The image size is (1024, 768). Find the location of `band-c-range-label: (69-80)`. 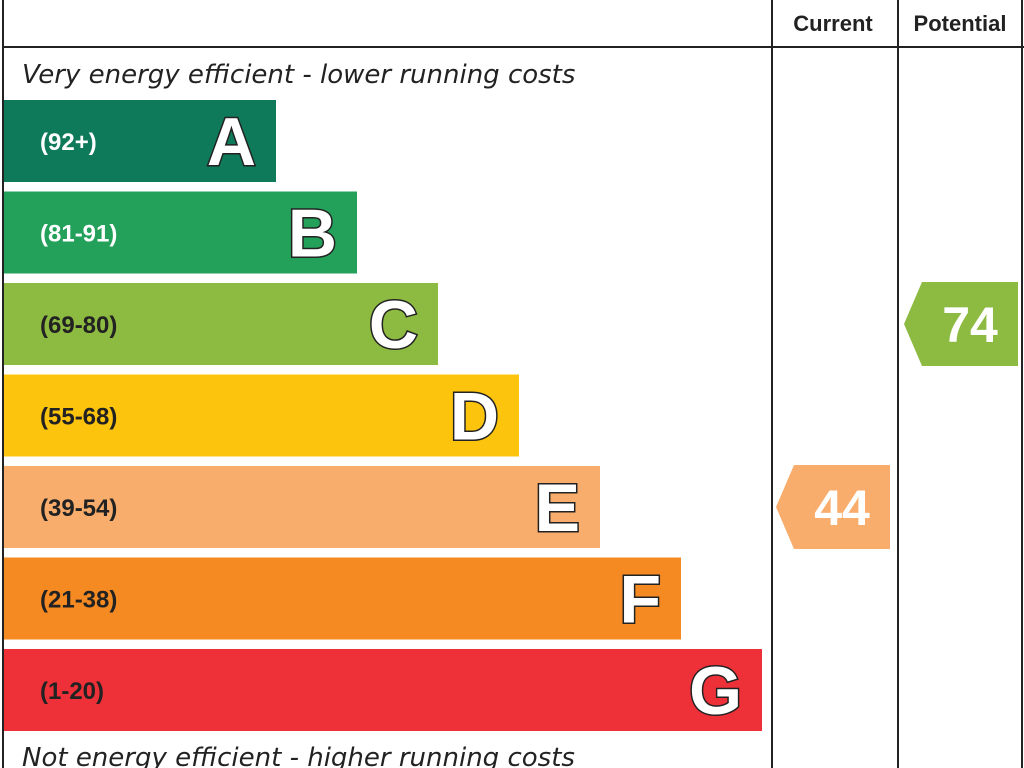

band-c-range-label: (69-80) is located at coordinates (78, 325).